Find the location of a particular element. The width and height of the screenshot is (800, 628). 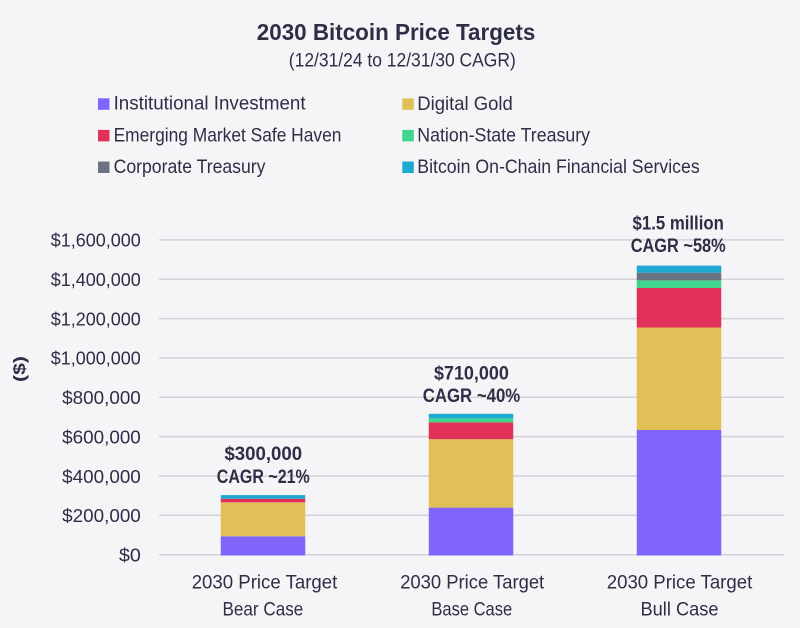

svg-text: CAGR ~58% is located at coordinates (678, 246).